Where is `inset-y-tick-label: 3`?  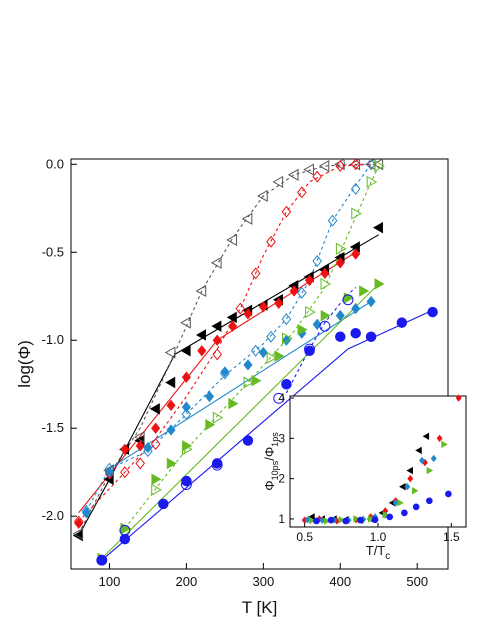
inset-y-tick-label: 3 is located at coordinates (281, 438).